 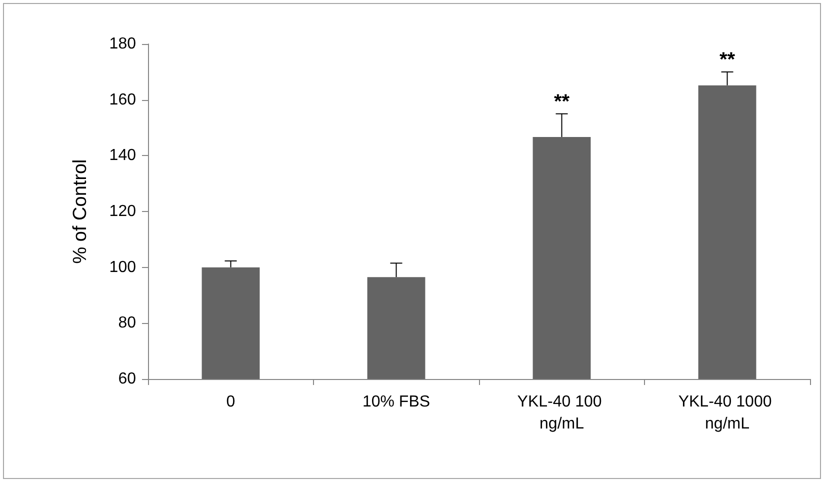 What do you see at coordinates (561, 413) in the screenshot?
I see `x-tick-label: YKL-40 100 ng/mL` at bounding box center [561, 413].